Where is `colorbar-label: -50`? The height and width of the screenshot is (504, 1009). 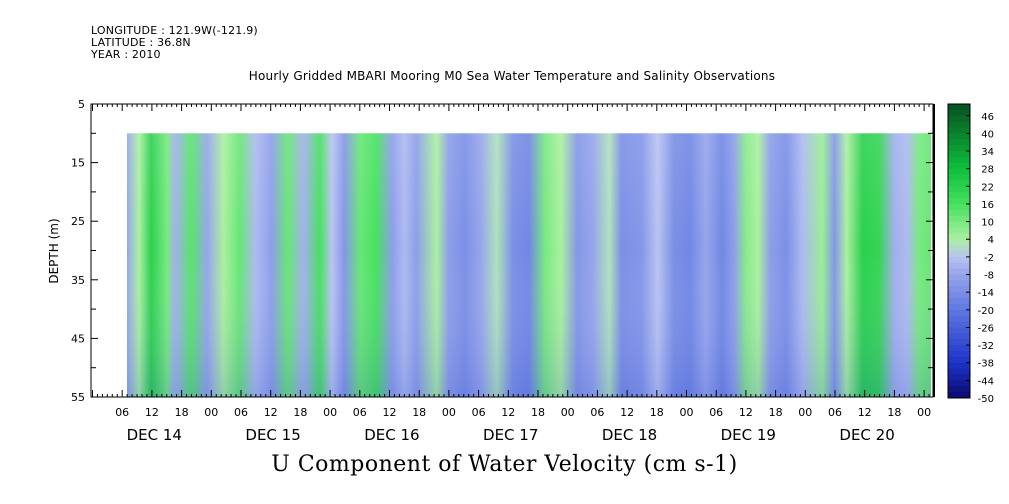
colorbar-label: -50 is located at coordinates (986, 399).